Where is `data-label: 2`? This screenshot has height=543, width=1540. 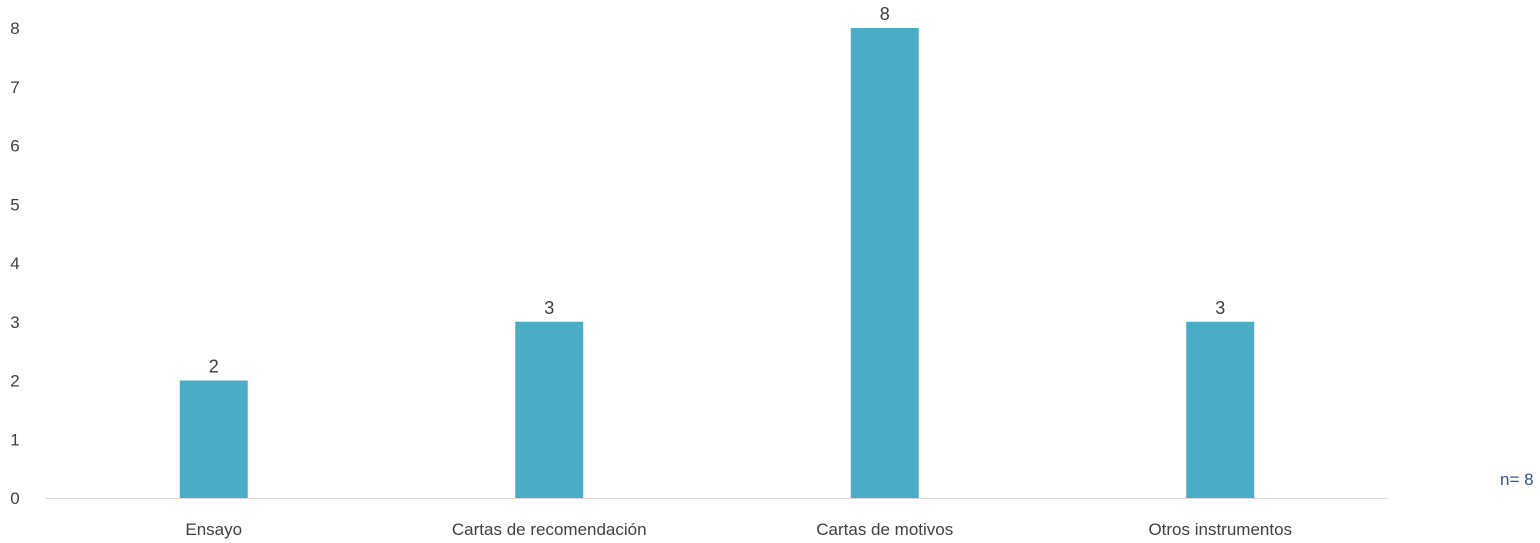 data-label: 2 is located at coordinates (214, 367).